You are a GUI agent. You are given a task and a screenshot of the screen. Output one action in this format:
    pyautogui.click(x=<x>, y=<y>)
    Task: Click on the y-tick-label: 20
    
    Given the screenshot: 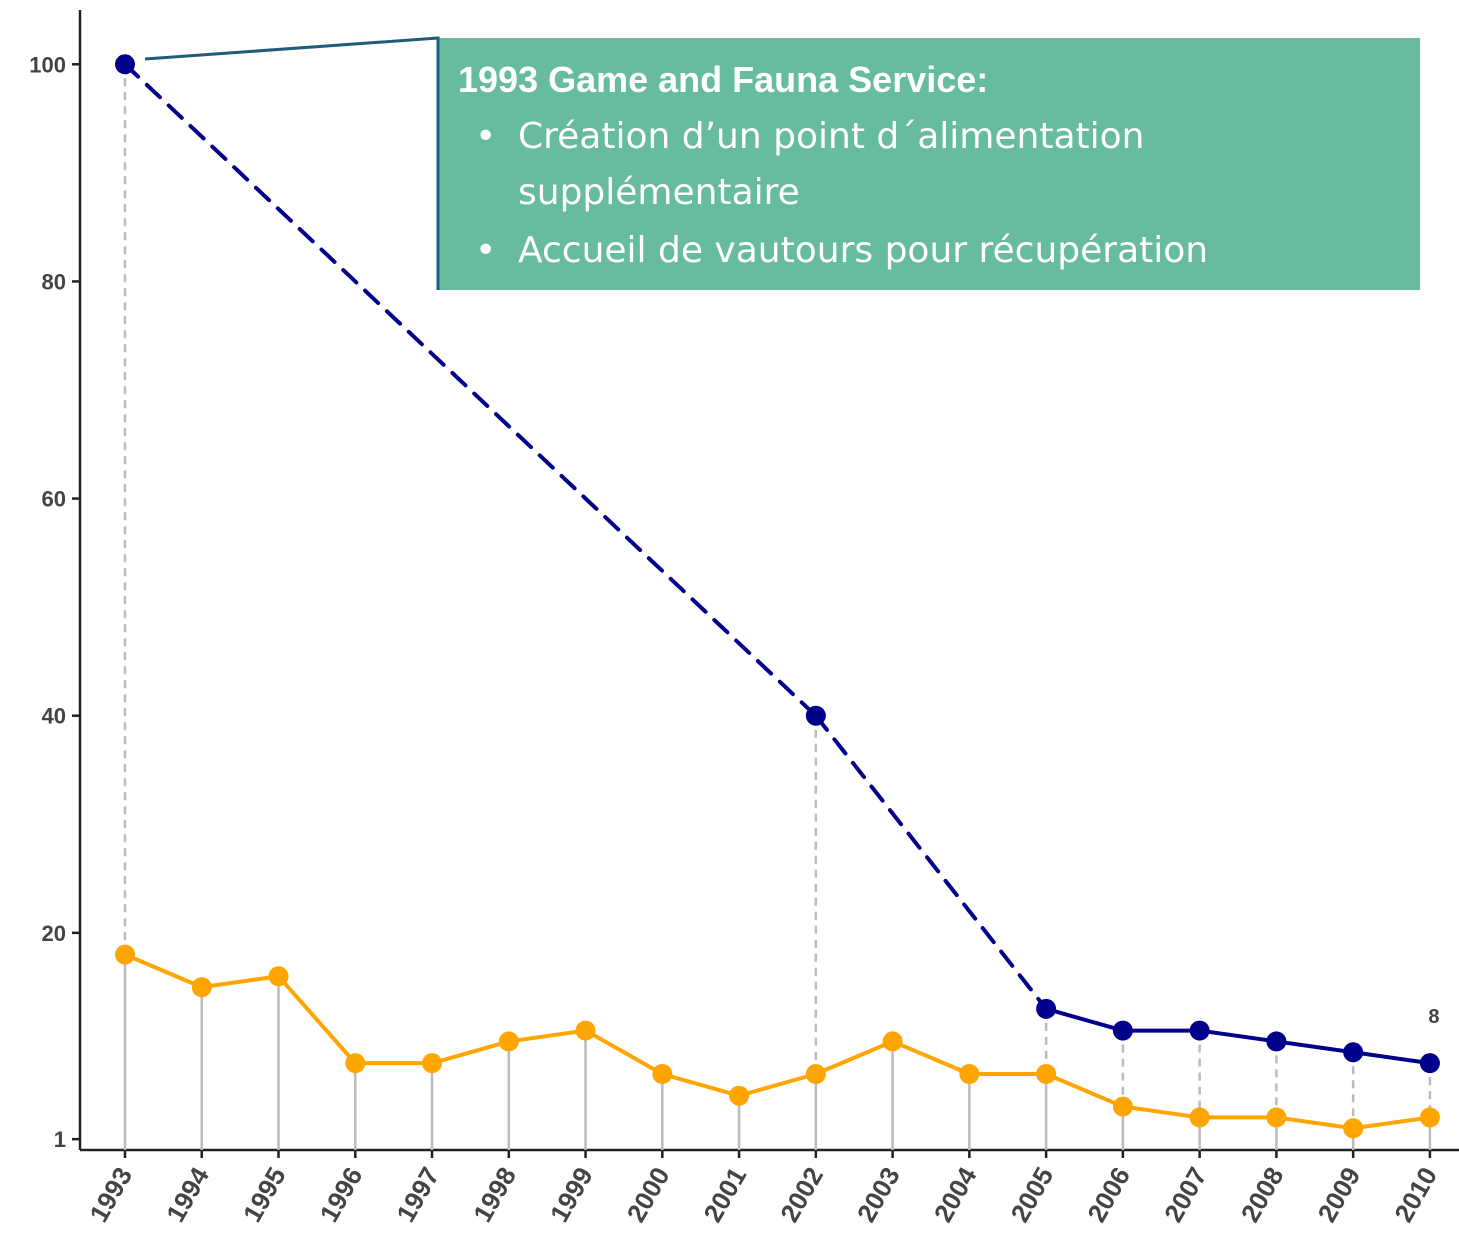 What is the action you would take?
    pyautogui.click(x=54, y=933)
    